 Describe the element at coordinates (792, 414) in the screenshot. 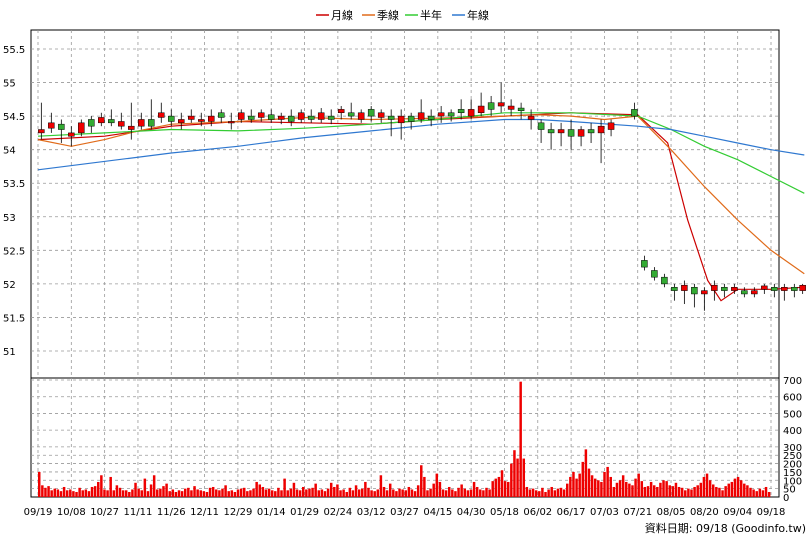

I see `volume-y-tick-label: 500` at that location.